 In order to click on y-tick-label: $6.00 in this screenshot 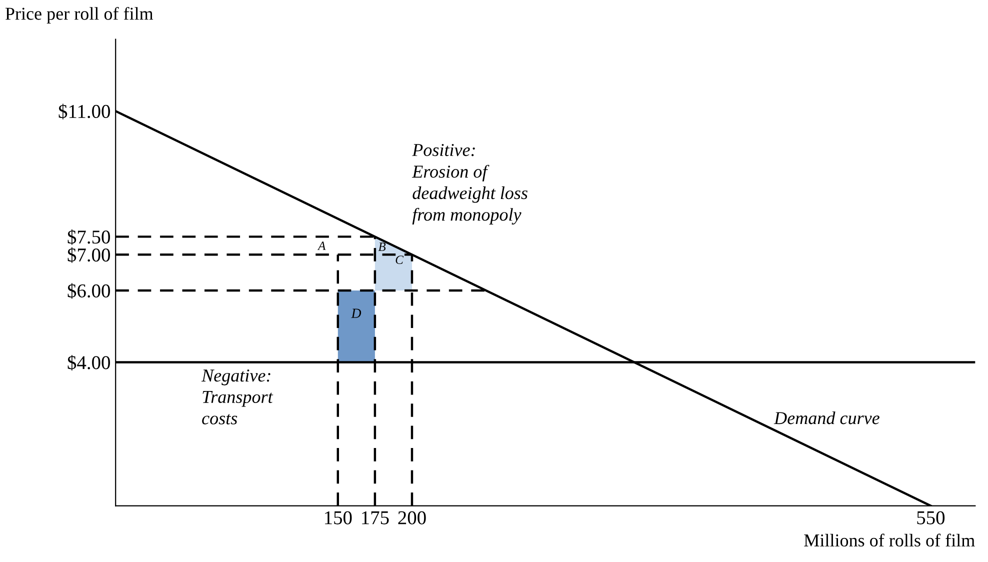, I will do `click(89, 291)`.